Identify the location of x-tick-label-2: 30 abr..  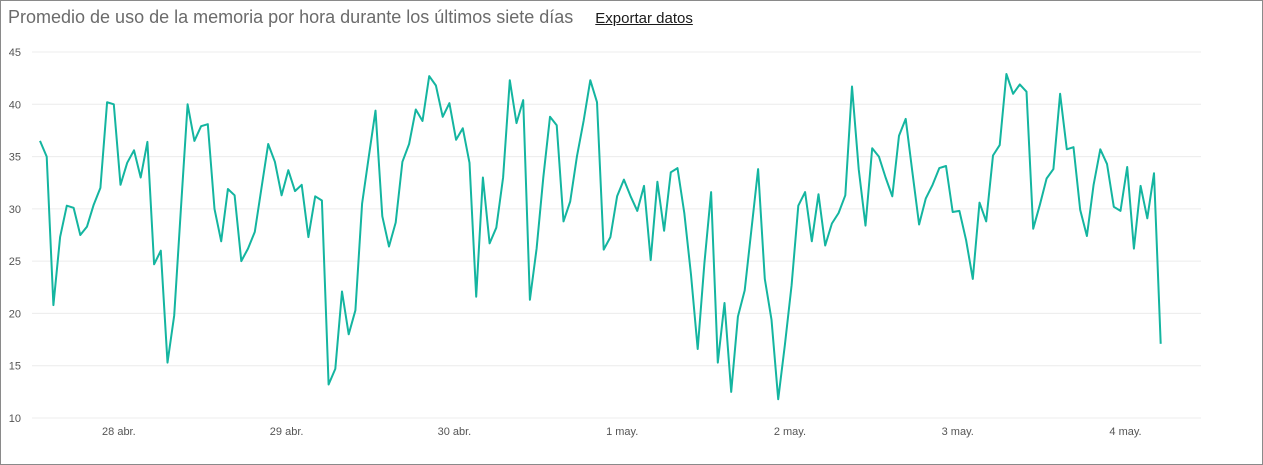
(455, 432).